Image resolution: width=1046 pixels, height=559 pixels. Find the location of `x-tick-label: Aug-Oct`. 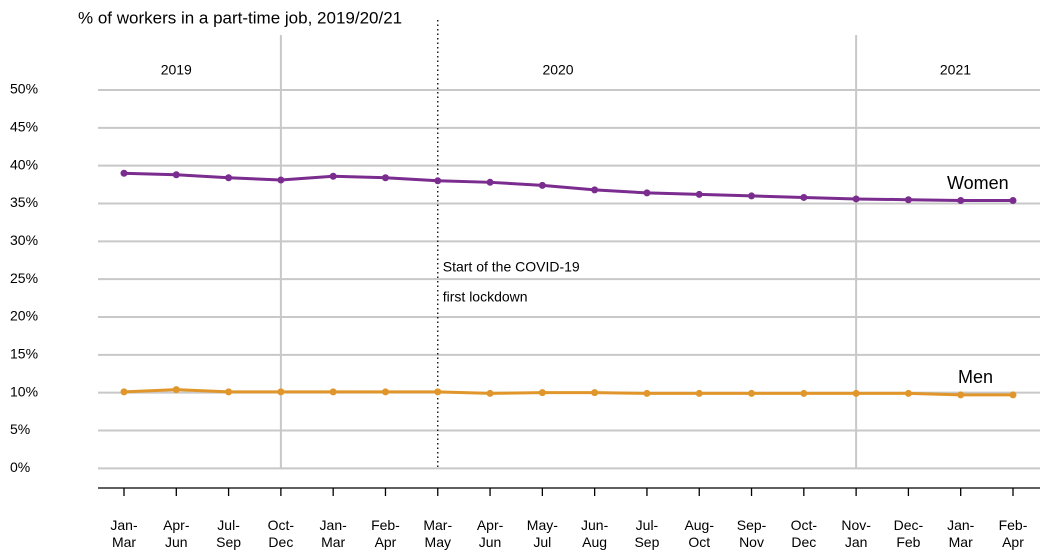

x-tick-label: Aug-Oct is located at coordinates (699, 533).